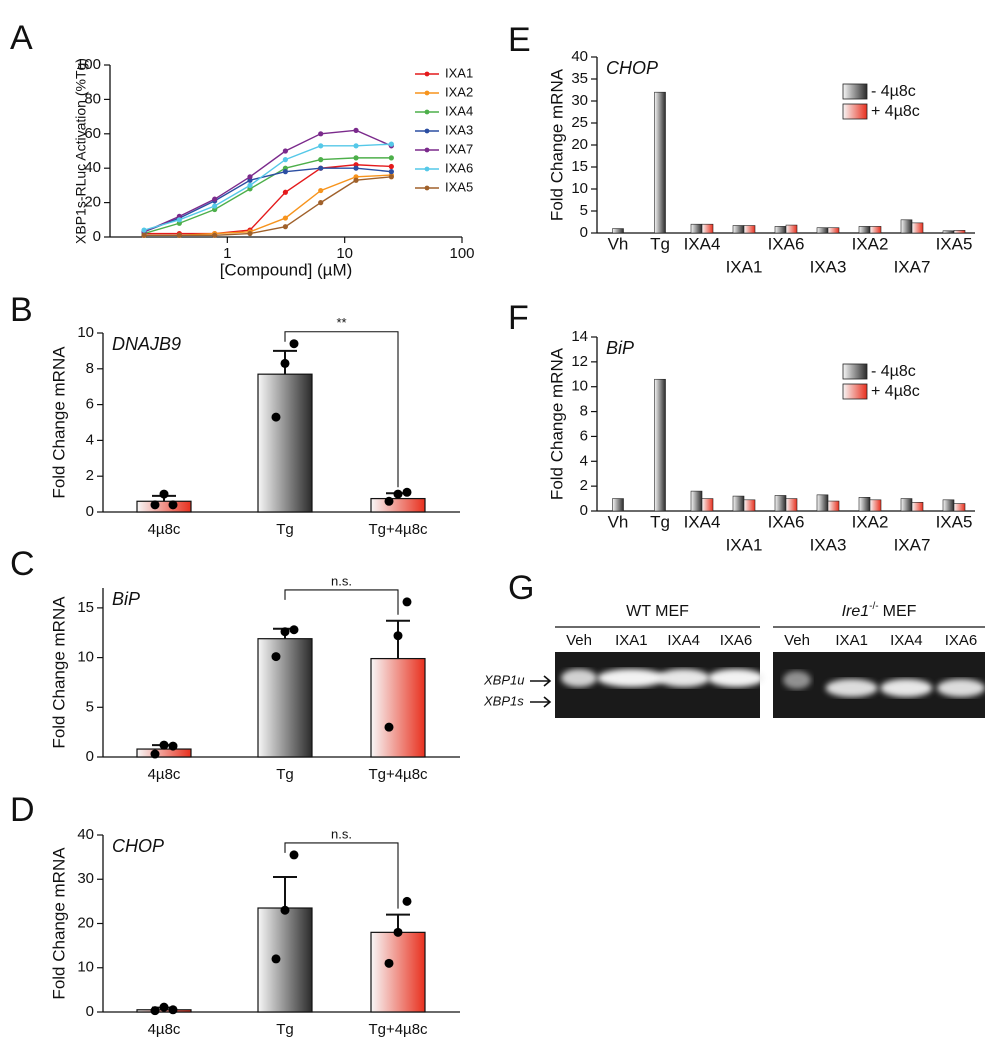 Image resolution: width=996 pixels, height=1050 pixels. I want to click on x-tick-label: IXA3, so click(828, 266).